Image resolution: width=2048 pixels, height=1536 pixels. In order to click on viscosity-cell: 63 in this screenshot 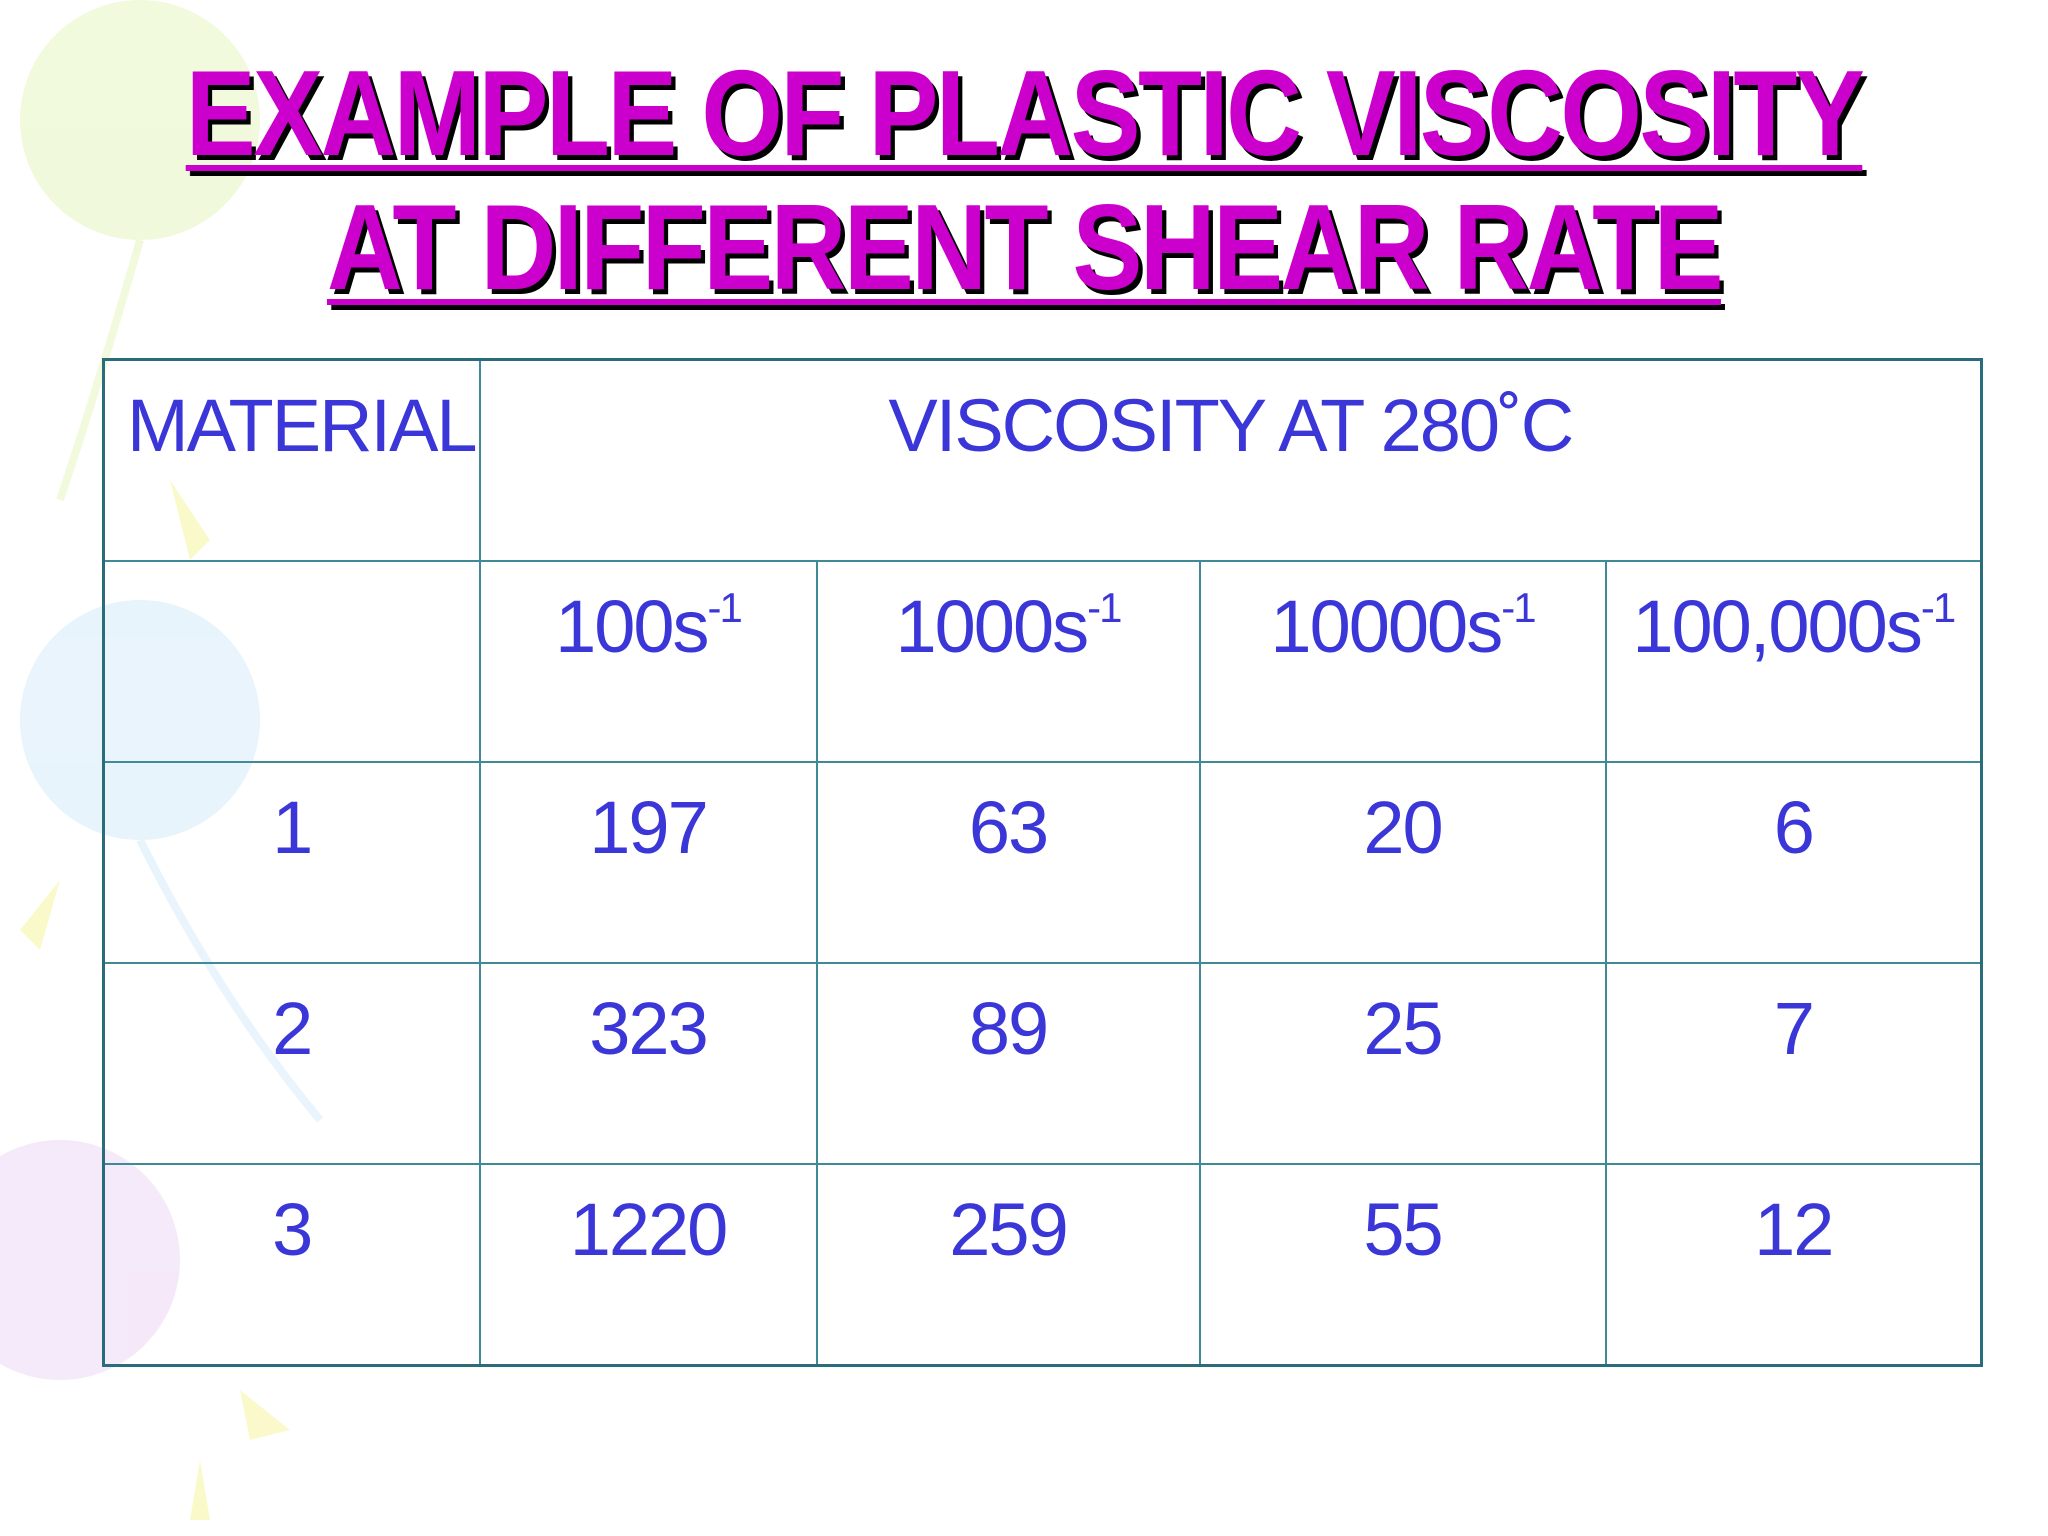, I will do `click(1008, 862)`.